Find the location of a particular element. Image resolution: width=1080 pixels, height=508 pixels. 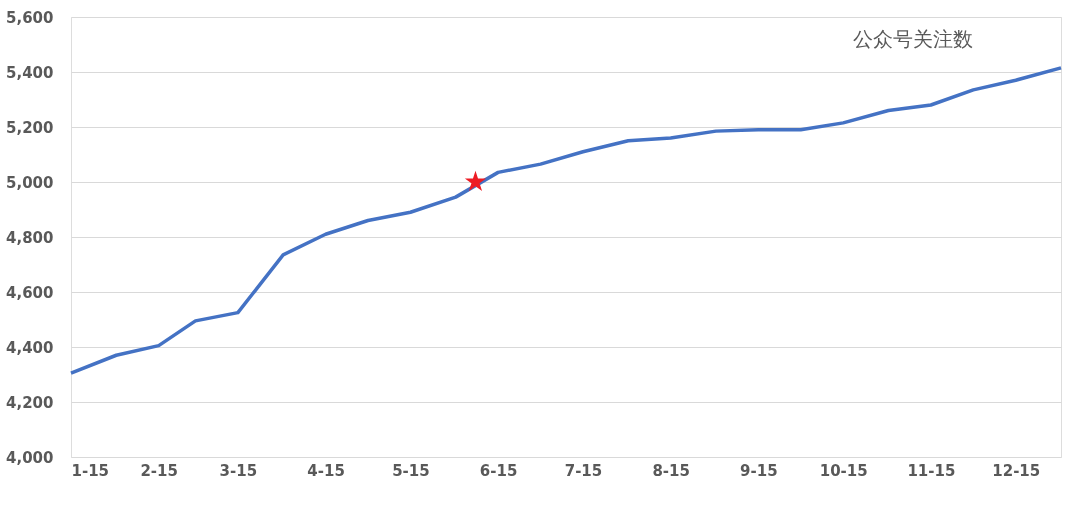

x-tick-label: 9-15 is located at coordinates (759, 470).